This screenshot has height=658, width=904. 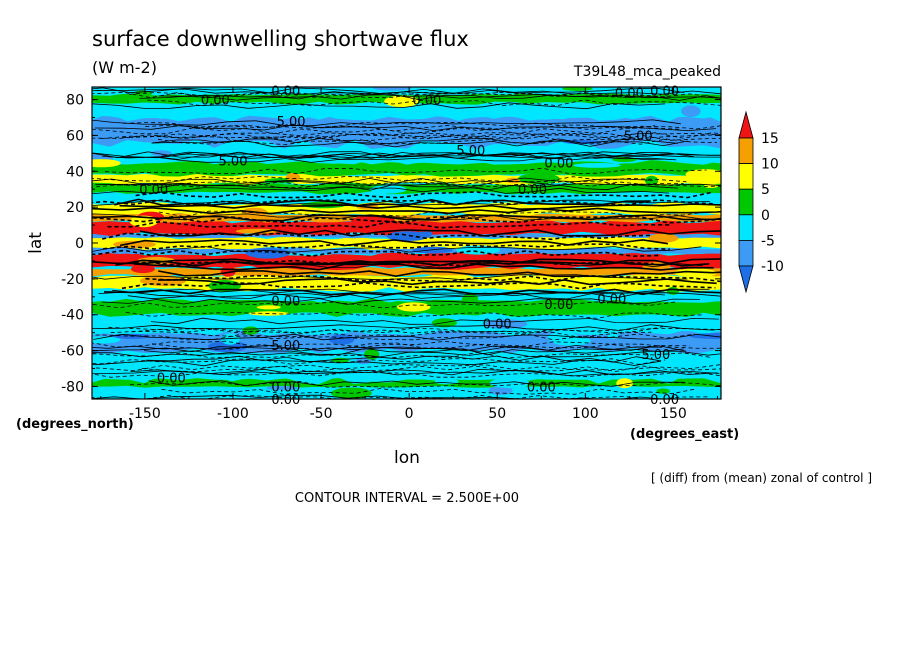 What do you see at coordinates (72, 387) in the screenshot?
I see `y-tick-label-0: -80` at bounding box center [72, 387].